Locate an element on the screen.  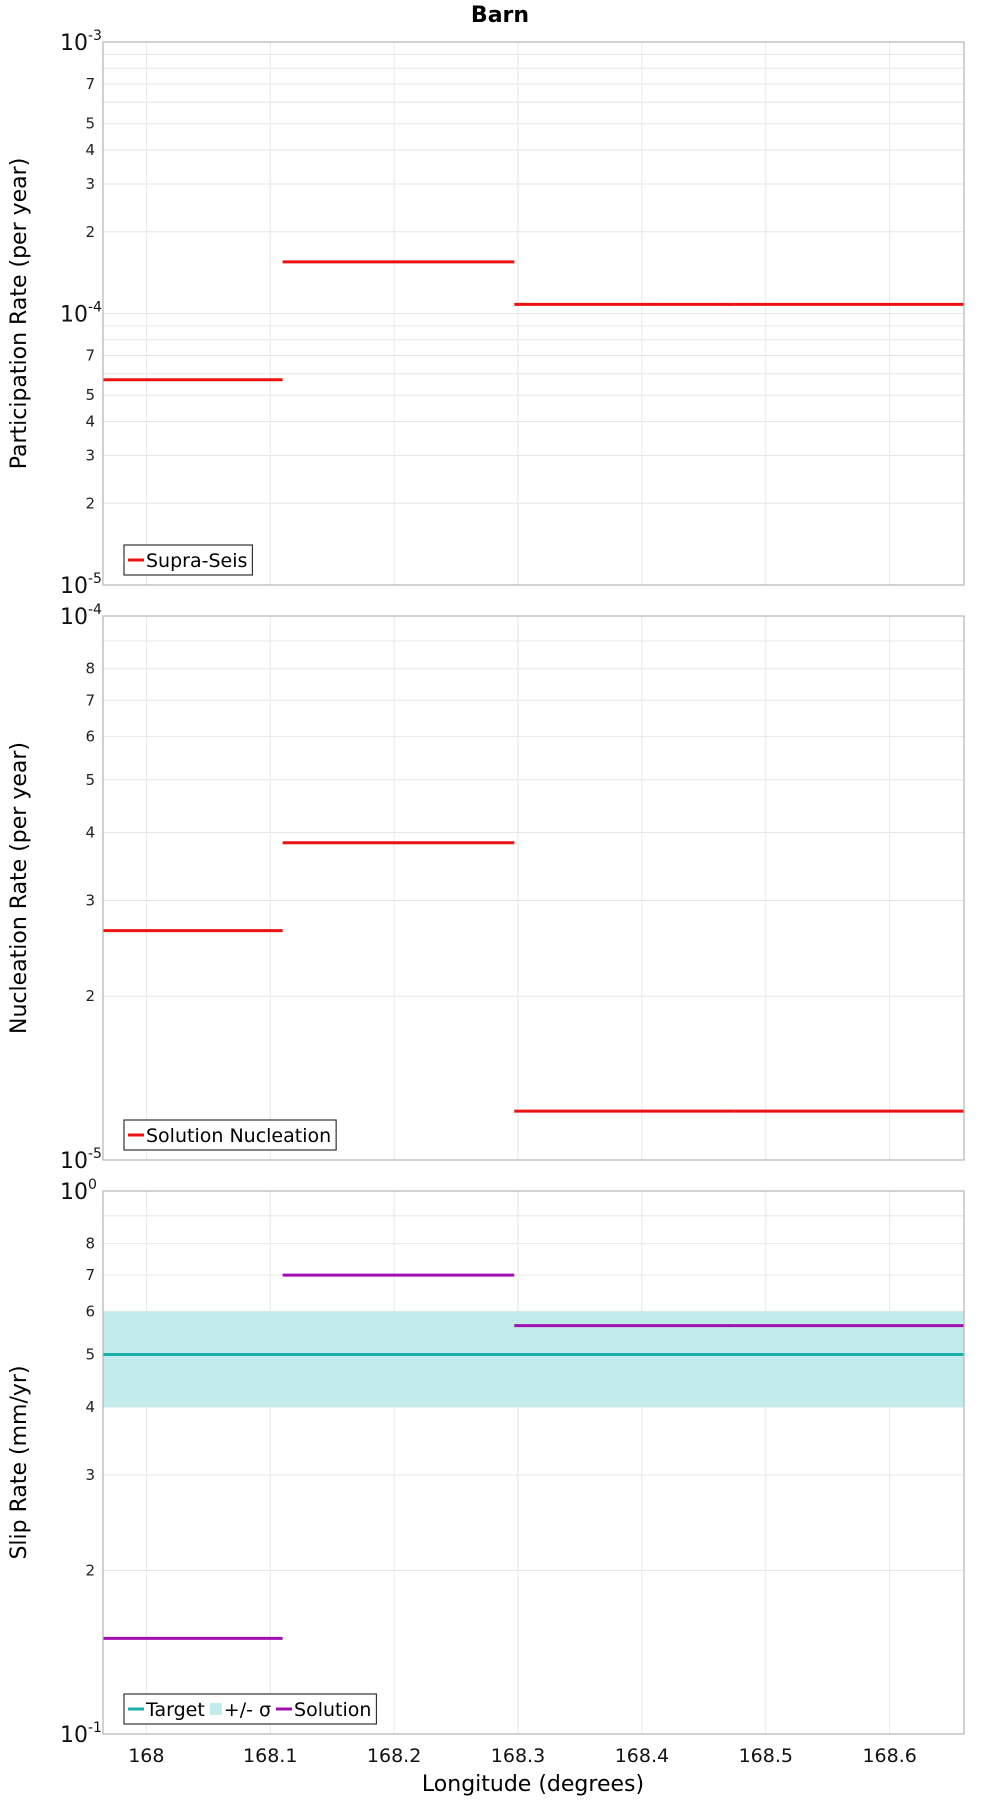
legend: Solution Nucleation is located at coordinates (230, 1135).